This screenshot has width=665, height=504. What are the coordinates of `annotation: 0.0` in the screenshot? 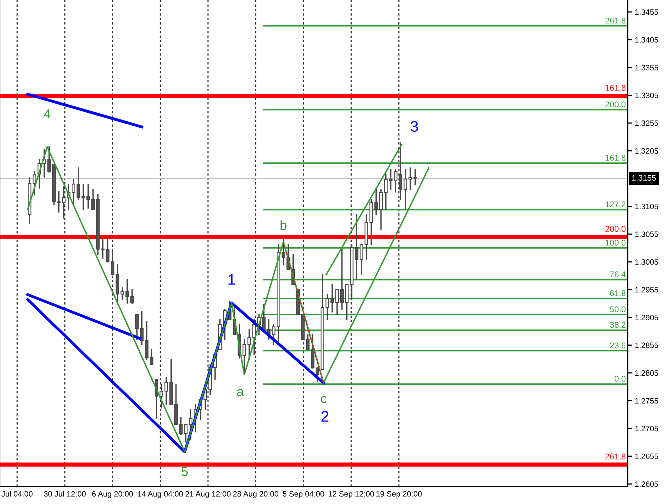 It's located at (620, 379).